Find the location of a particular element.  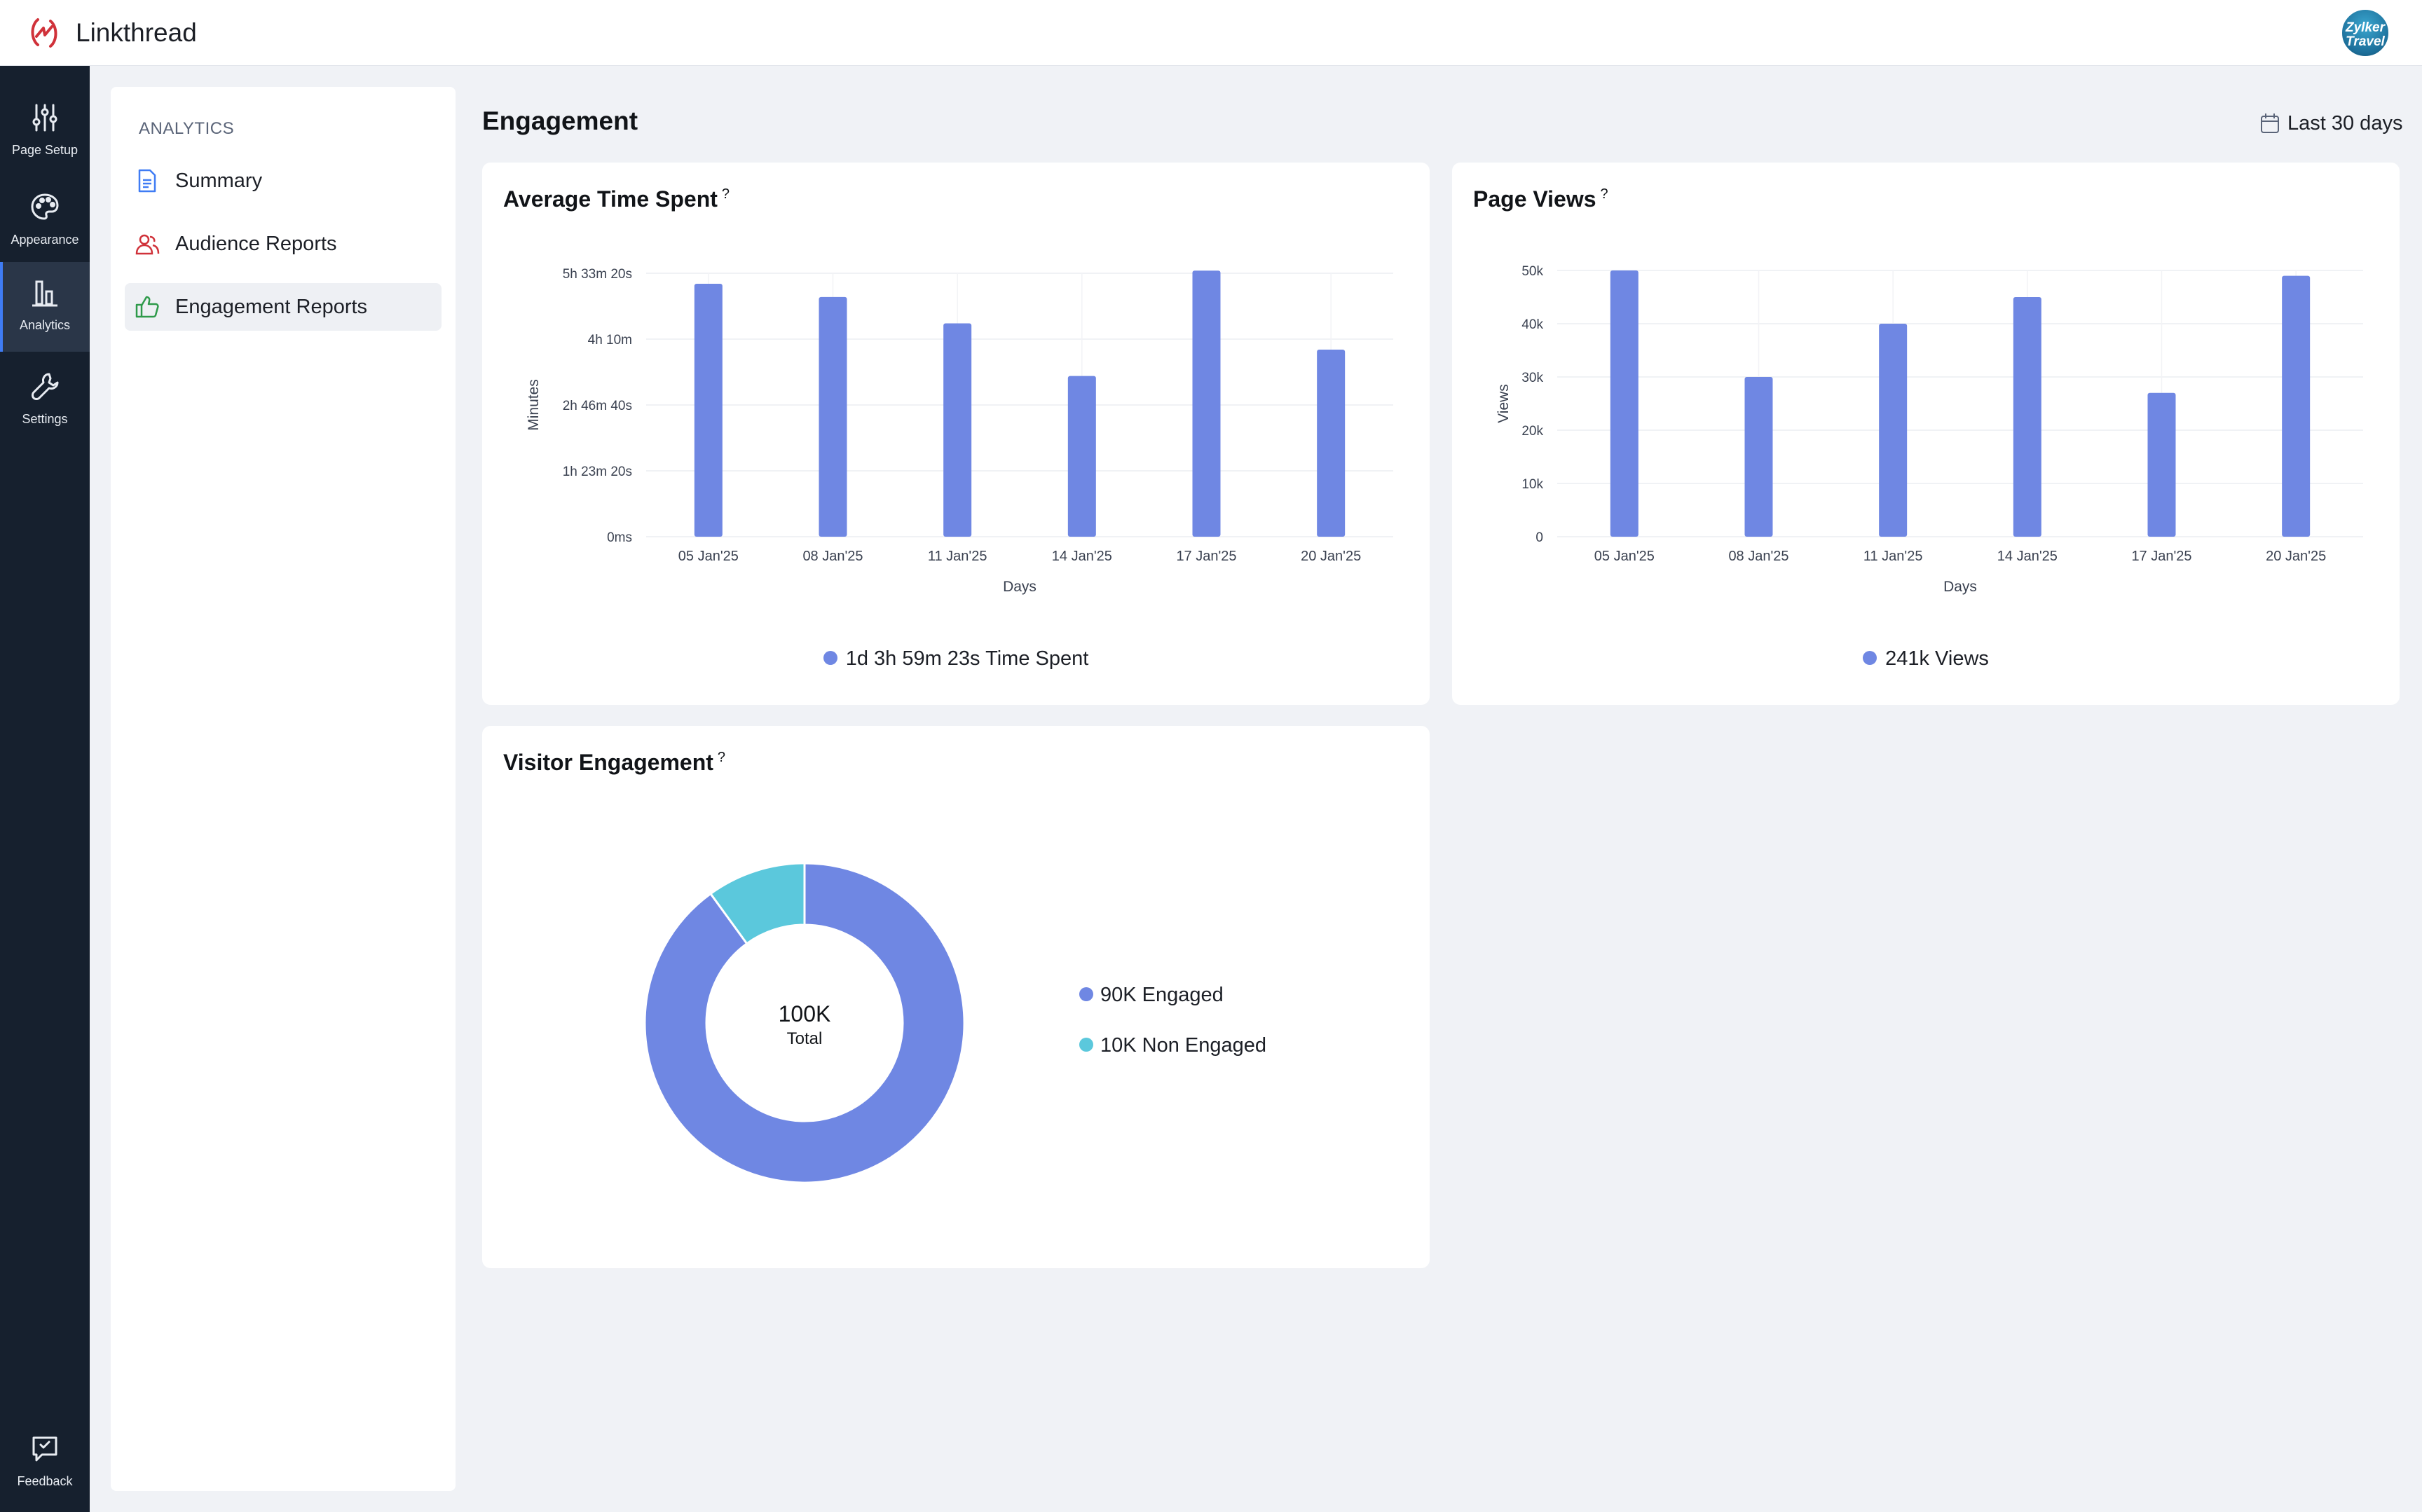

card-title-text: Page Views is located at coordinates (1534, 199).